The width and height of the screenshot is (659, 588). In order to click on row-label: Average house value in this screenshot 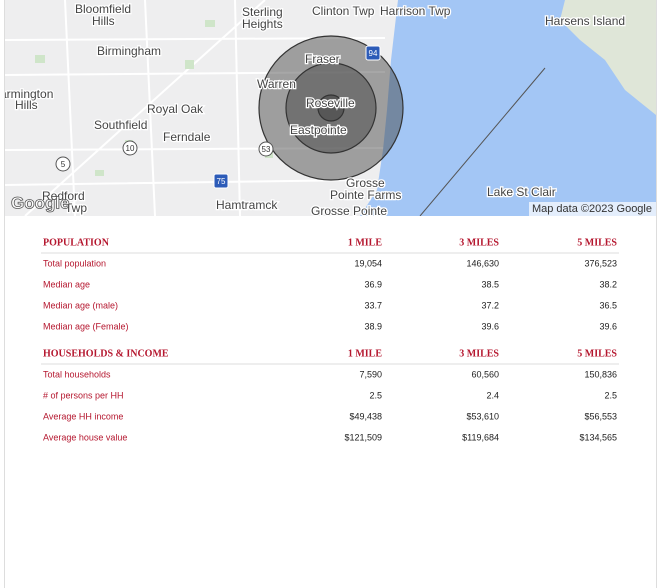, I will do `click(85, 437)`.